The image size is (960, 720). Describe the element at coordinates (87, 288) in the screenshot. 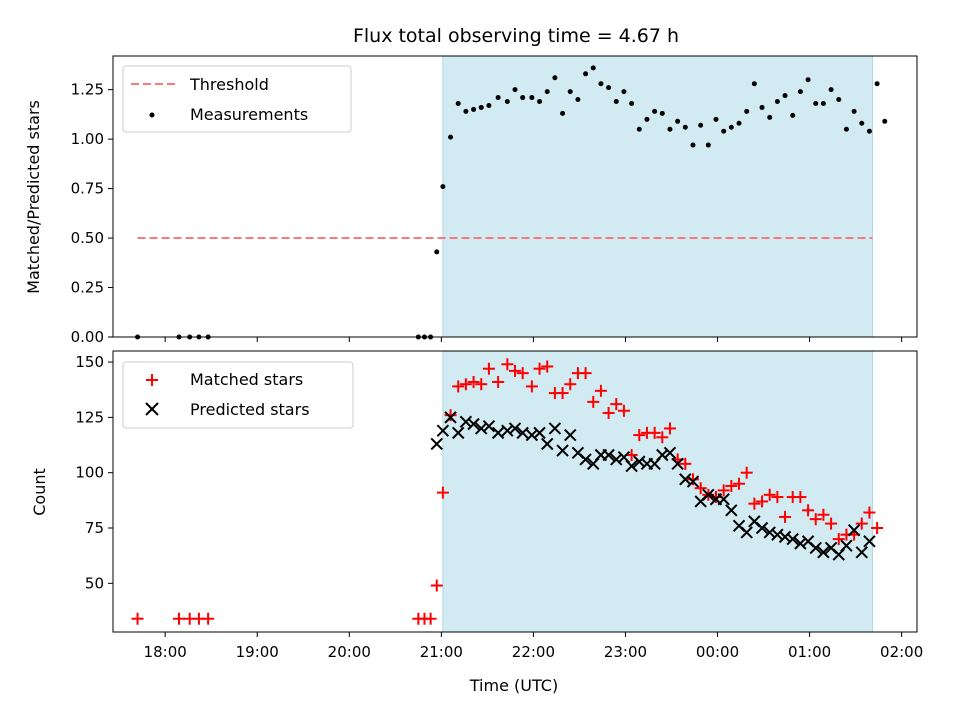

I see `top-y-tick-label: 0.25` at that location.